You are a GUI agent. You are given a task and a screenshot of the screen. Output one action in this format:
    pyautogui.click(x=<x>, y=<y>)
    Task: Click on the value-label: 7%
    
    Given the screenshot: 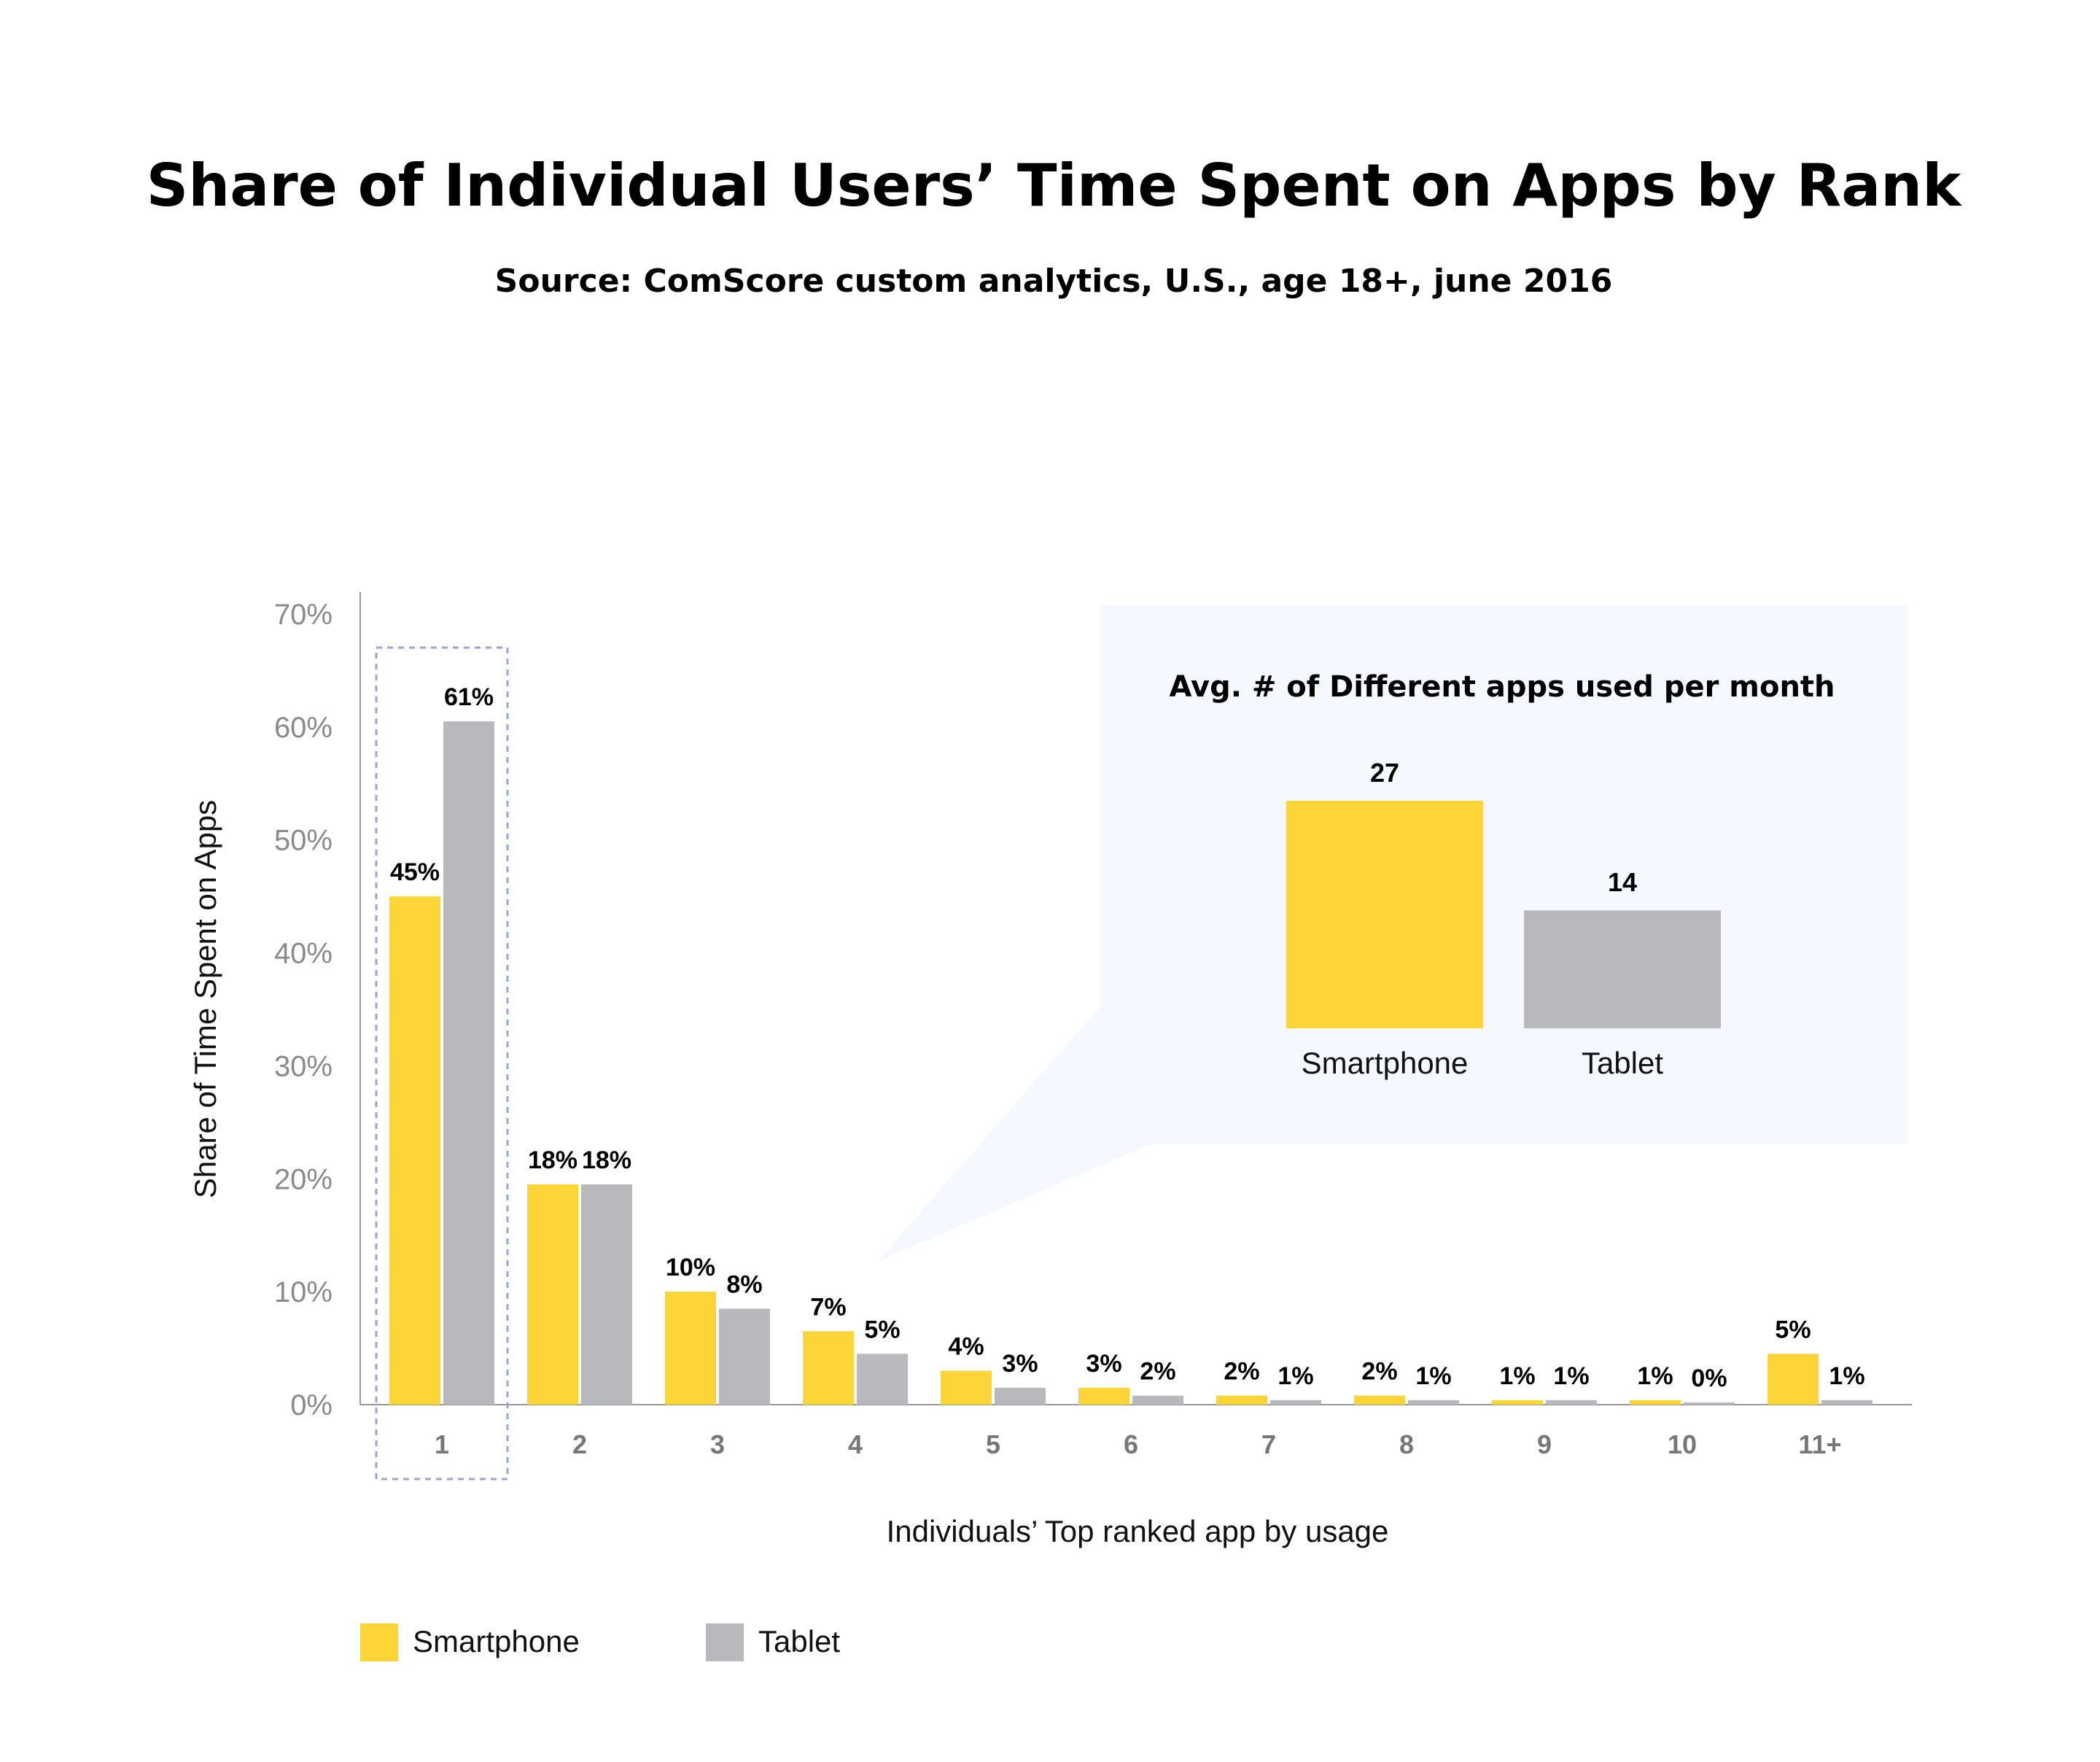 What is the action you would take?
    pyautogui.click(x=828, y=1307)
    